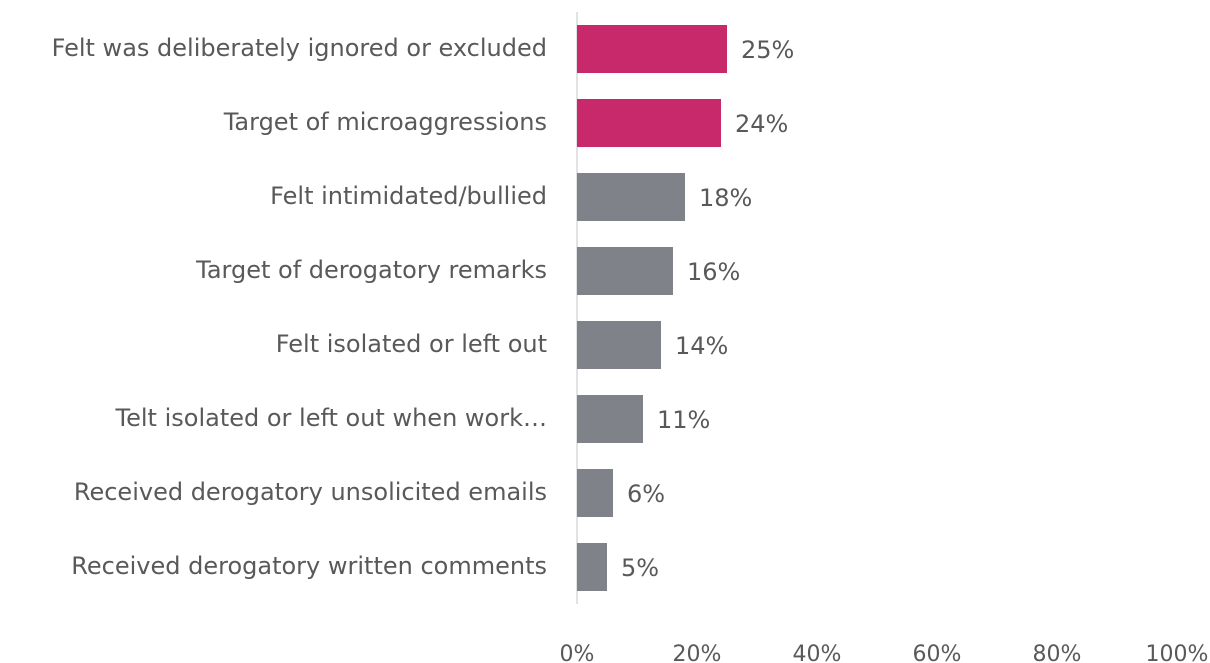 This screenshot has width=1210, height=663. Describe the element at coordinates (640, 568) in the screenshot. I see `data-label: 5%` at that location.